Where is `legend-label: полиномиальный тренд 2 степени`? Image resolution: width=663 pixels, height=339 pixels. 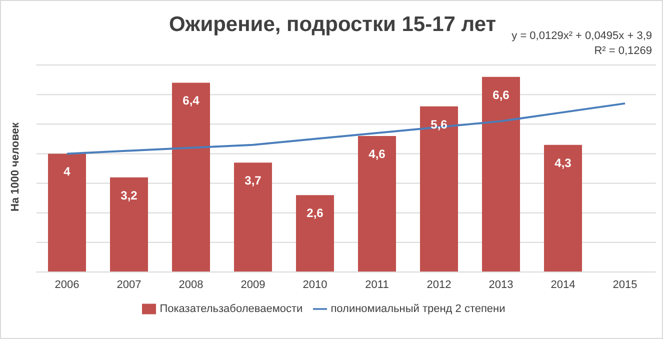
legend-label: полиномиальный тренд 2 степени is located at coordinates (418, 308).